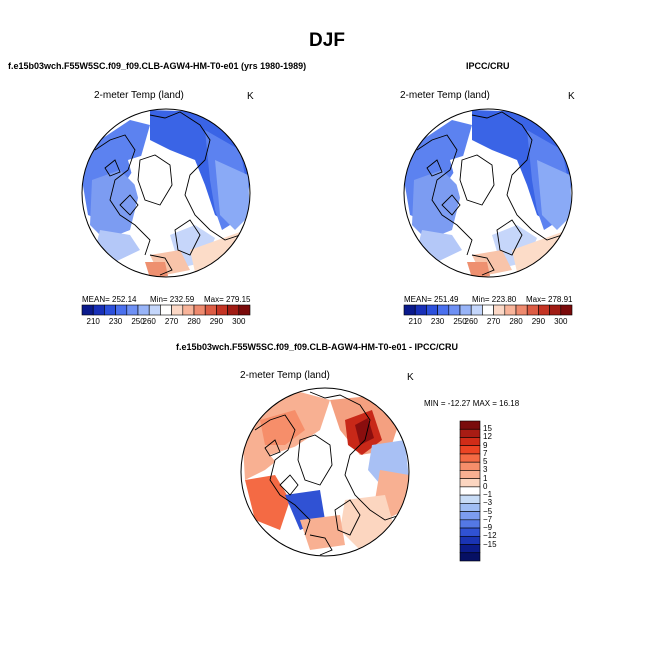 This screenshot has height=654, width=654. What do you see at coordinates (166, 193) in the screenshot?
I see `model-polar-map` at bounding box center [166, 193].